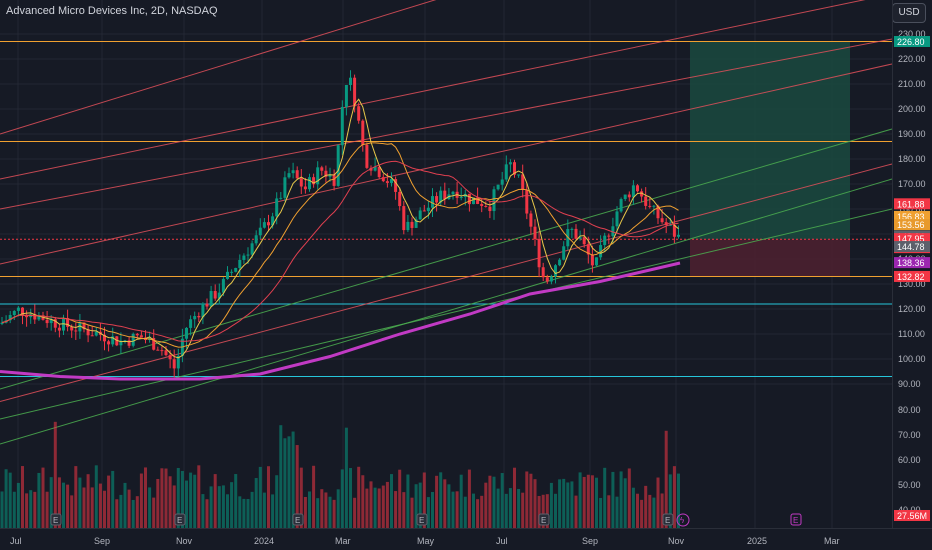  Describe the element at coordinates (676, 541) in the screenshot. I see `time-tick-label: Nov` at that location.